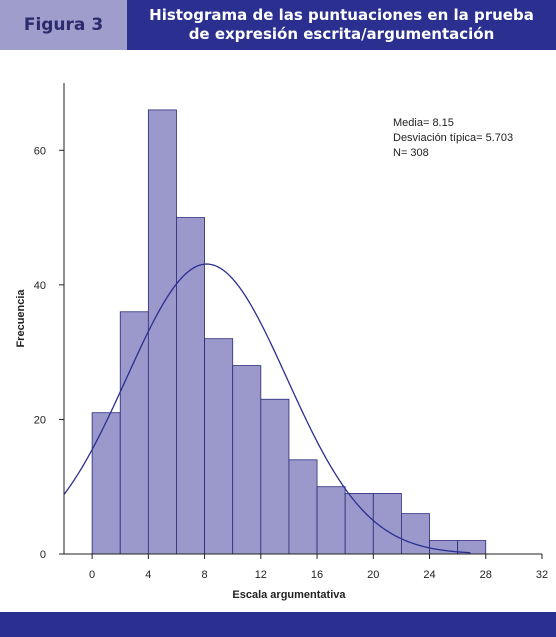 This screenshot has height=637, width=556. Describe the element at coordinates (542, 575) in the screenshot. I see `x-tick-label: 32` at that location.